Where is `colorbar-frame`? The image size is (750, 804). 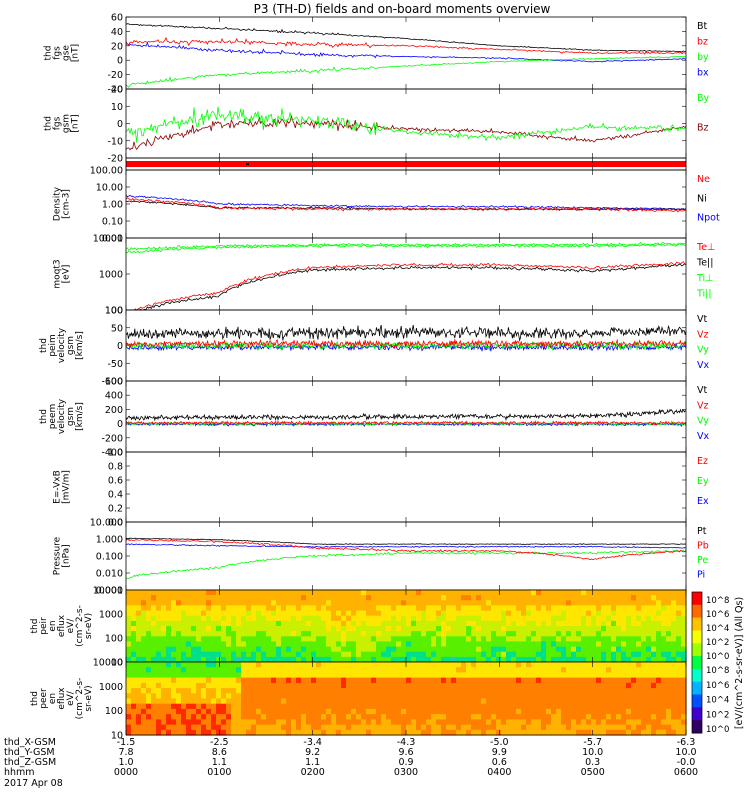 colorbar-frame is located at coordinates (697, 662).